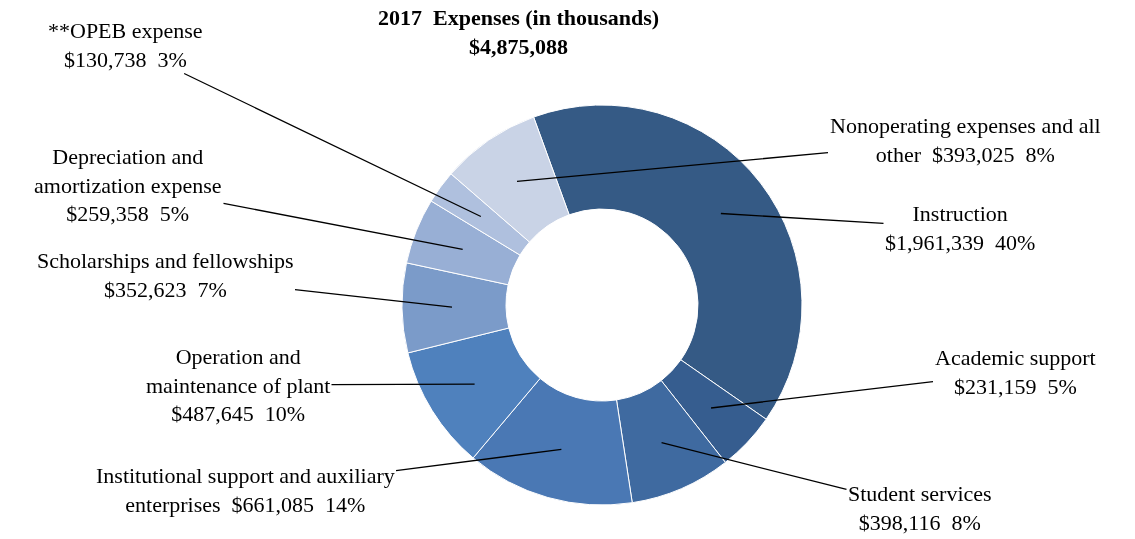  I want to click on data-label: $487,645 10%, so click(238, 414).